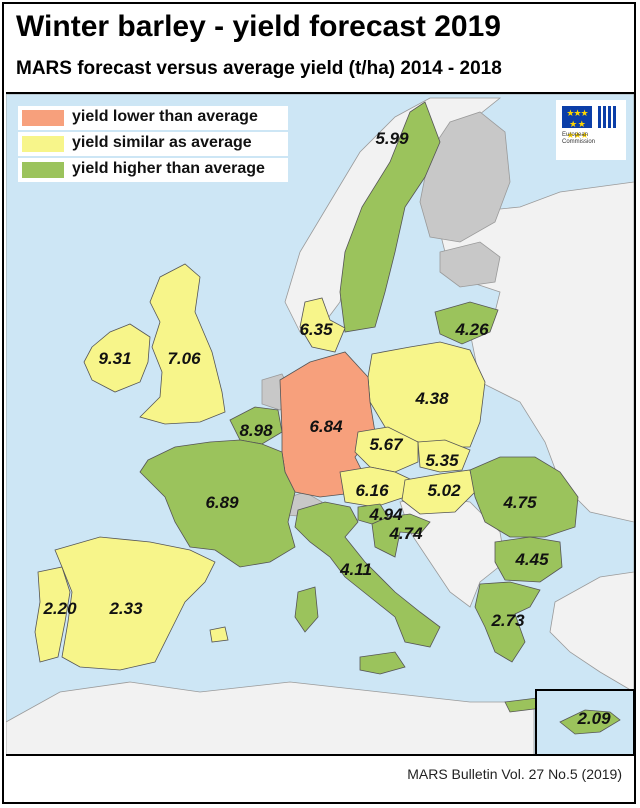 The image size is (640, 808). What do you see at coordinates (182, 344) in the screenshot?
I see `region-united-kingdom` at bounding box center [182, 344].